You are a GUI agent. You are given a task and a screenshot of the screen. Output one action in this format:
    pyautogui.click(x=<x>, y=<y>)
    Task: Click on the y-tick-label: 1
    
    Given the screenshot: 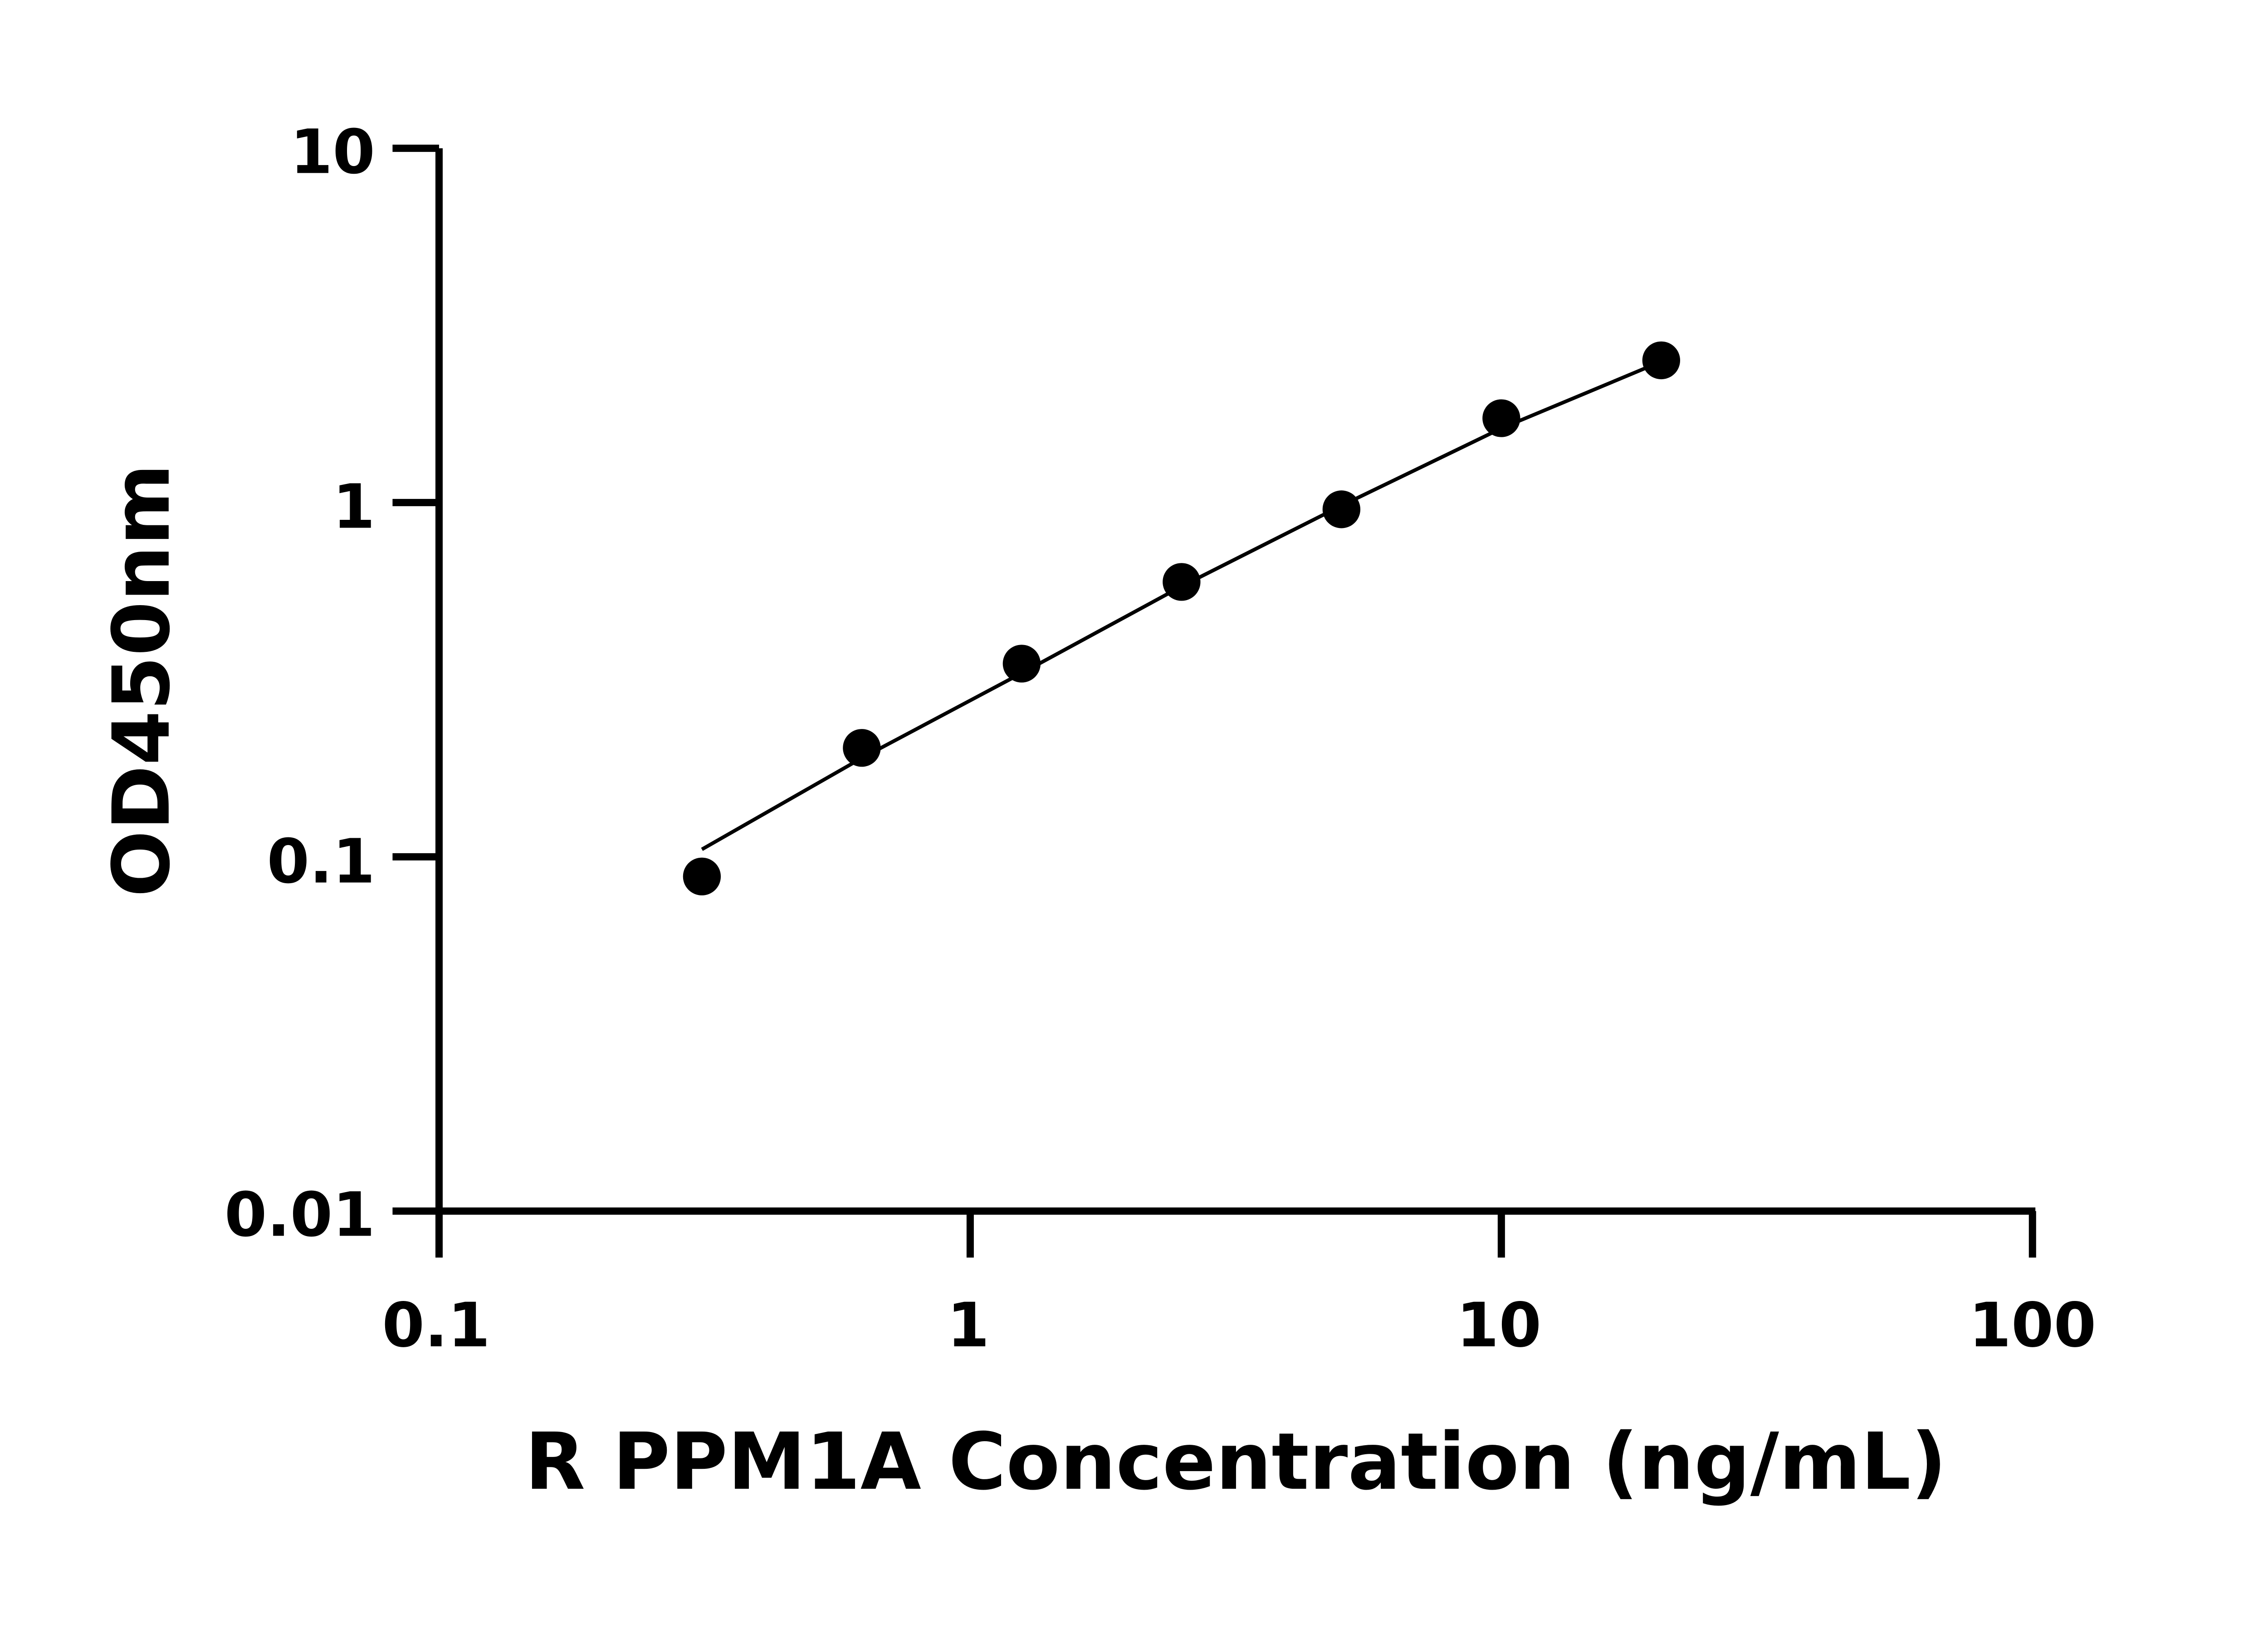 What is the action you would take?
    pyautogui.click(x=353, y=506)
    